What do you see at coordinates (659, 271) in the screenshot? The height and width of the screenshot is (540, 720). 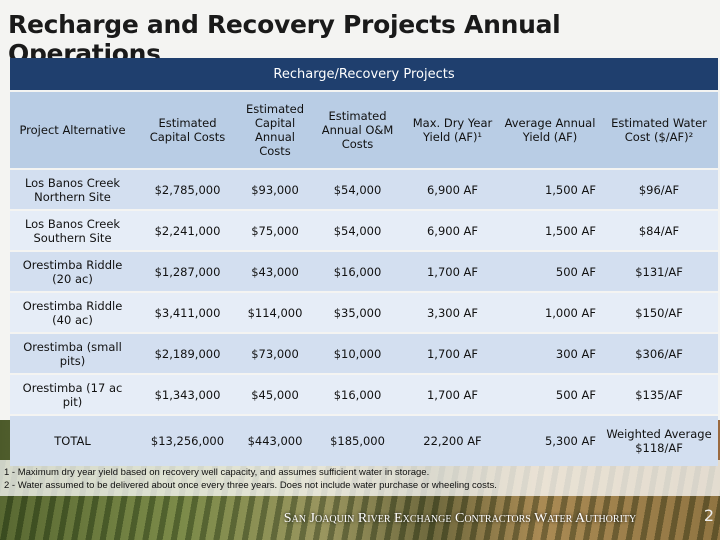 I see `cell: $131/AF` at bounding box center [659, 271].